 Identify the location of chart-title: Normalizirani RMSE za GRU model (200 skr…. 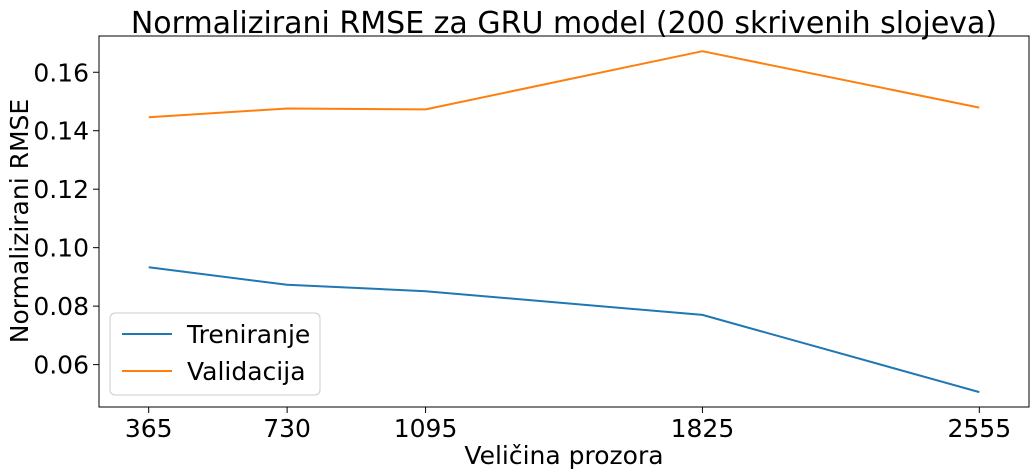
(564, 23).